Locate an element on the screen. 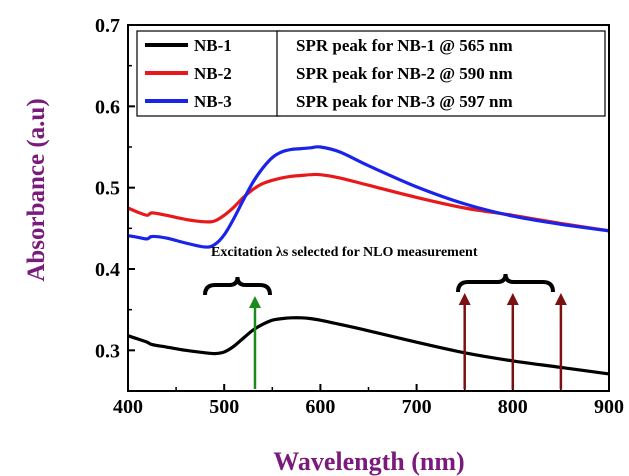 This screenshot has width=629, height=476. brace-nir is located at coordinates (505, 283).